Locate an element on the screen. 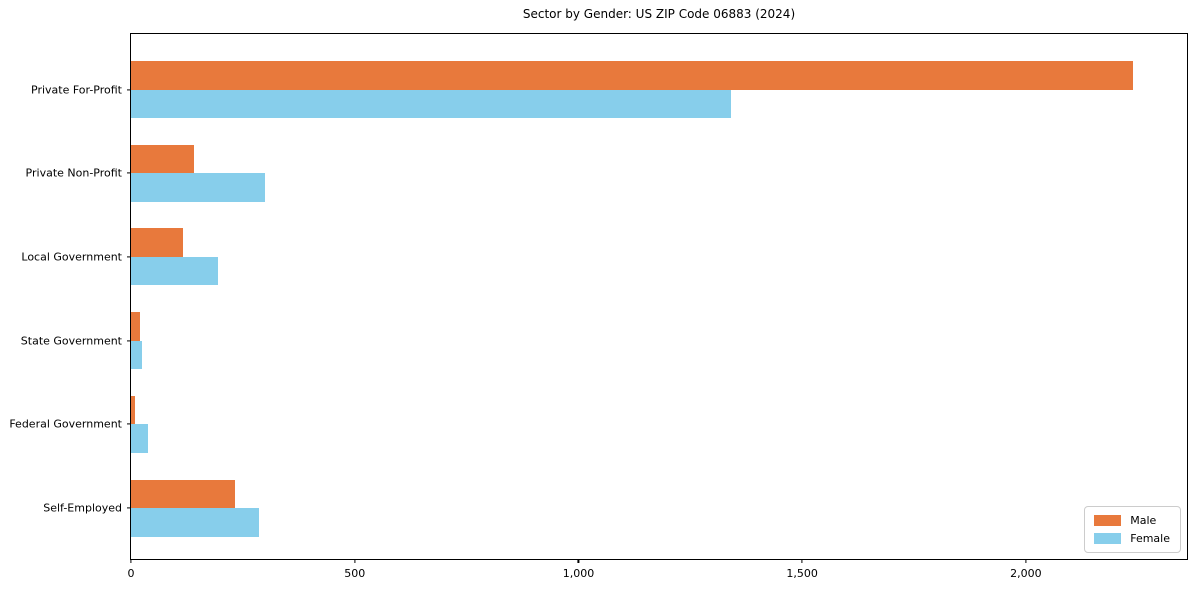 The width and height of the screenshot is (1200, 600). category-label-private-for-profit: Private For-Profit is located at coordinates (76, 89).